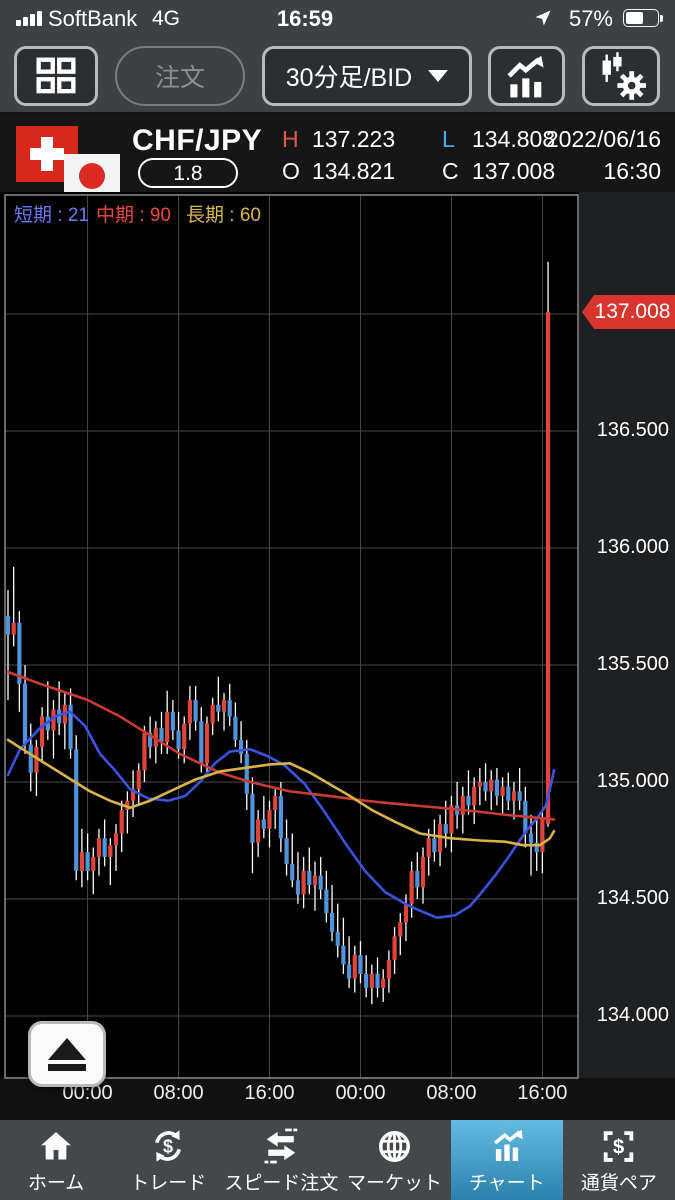 The height and width of the screenshot is (1200, 675). I want to click on candle-time: 16:30, so click(632, 171).